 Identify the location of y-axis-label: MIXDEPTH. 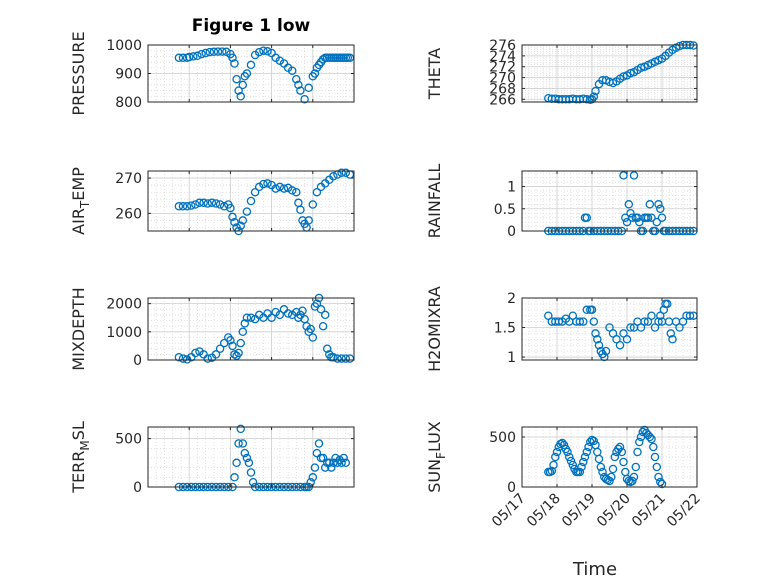
(78, 328).